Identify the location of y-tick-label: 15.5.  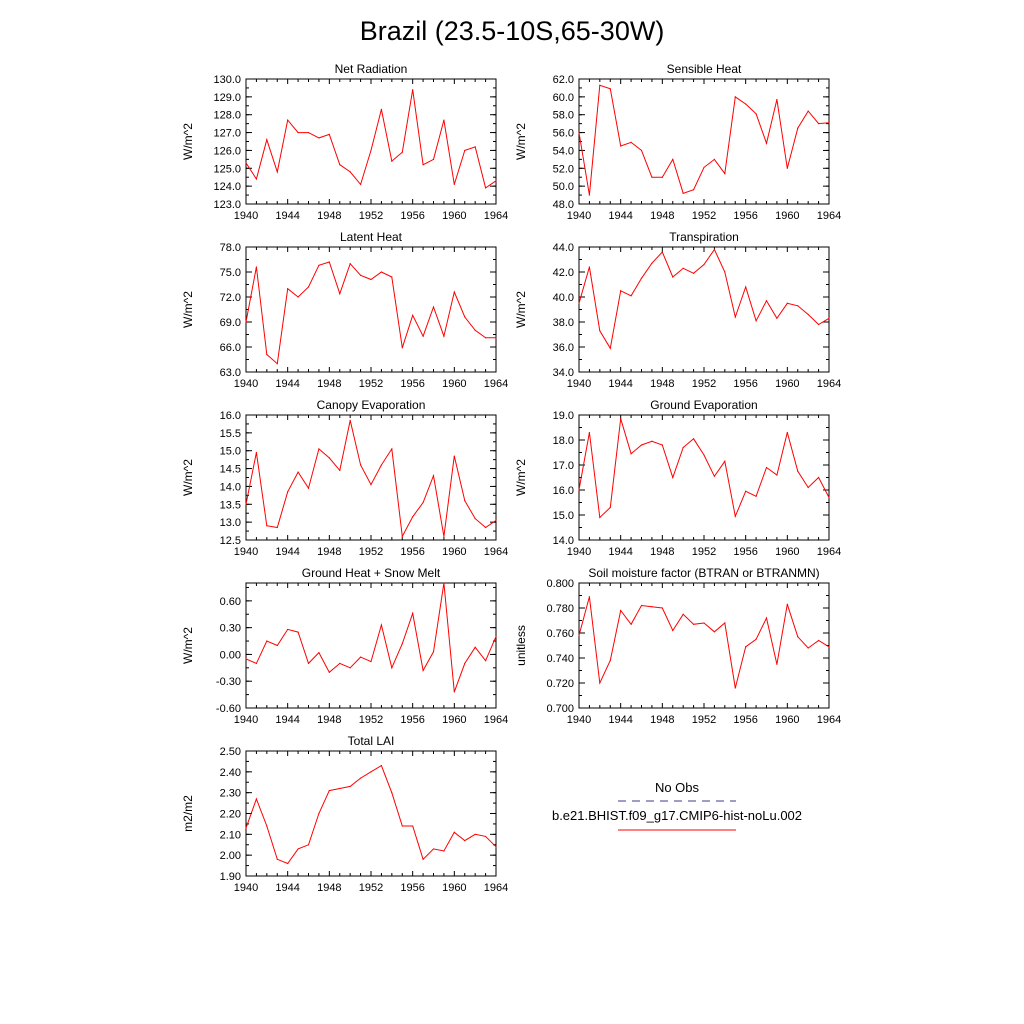
(230, 434).